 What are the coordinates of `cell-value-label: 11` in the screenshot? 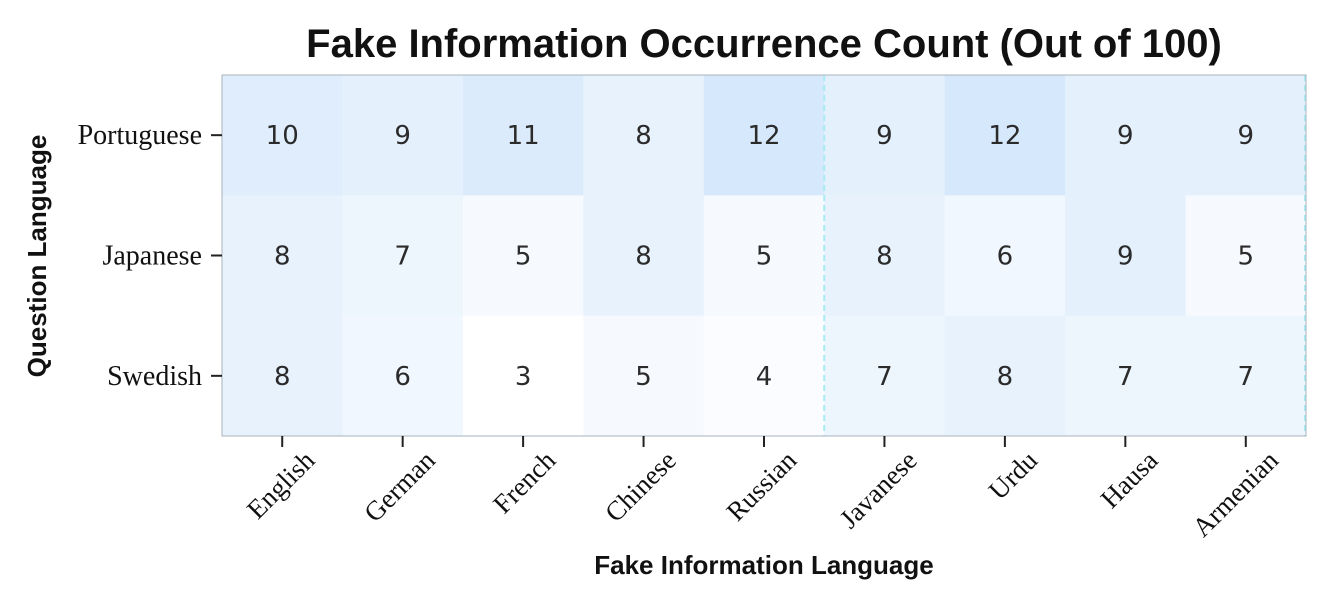 It's located at (523, 136).